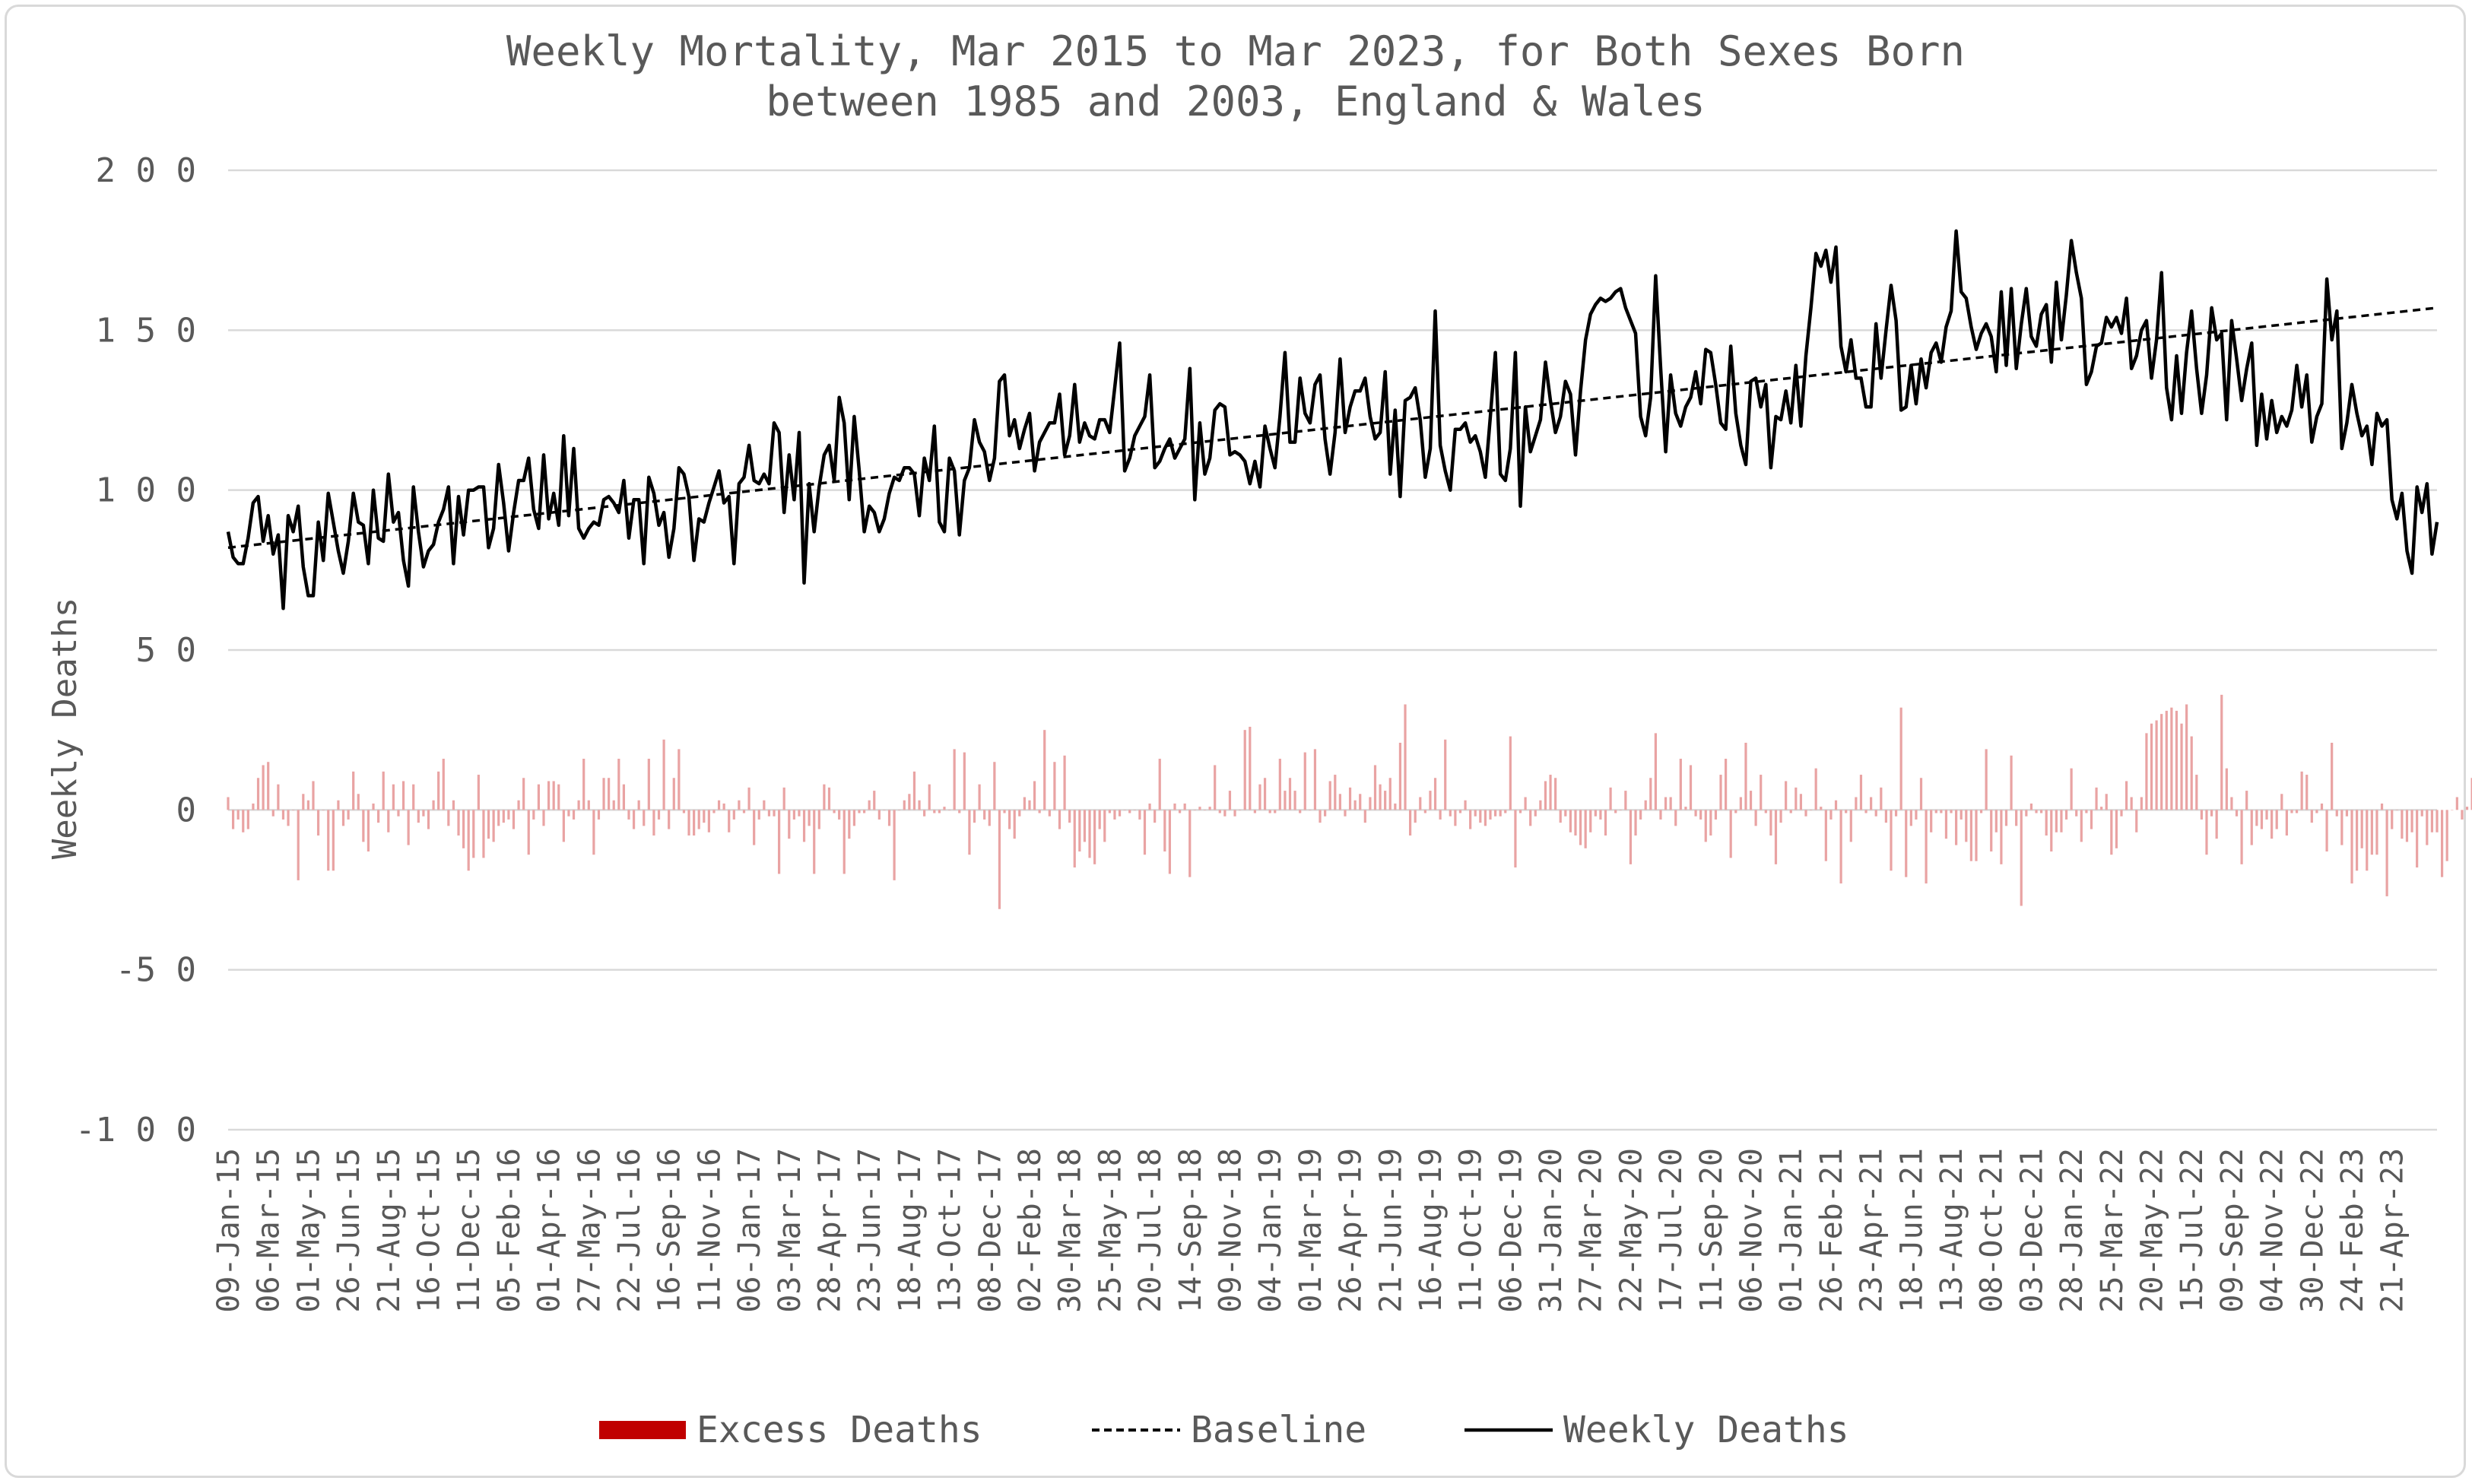 The height and width of the screenshot is (1484, 2472). What do you see at coordinates (2113, 1230) in the screenshot?
I see `x-tick-label: 25-Mar-22` at bounding box center [2113, 1230].